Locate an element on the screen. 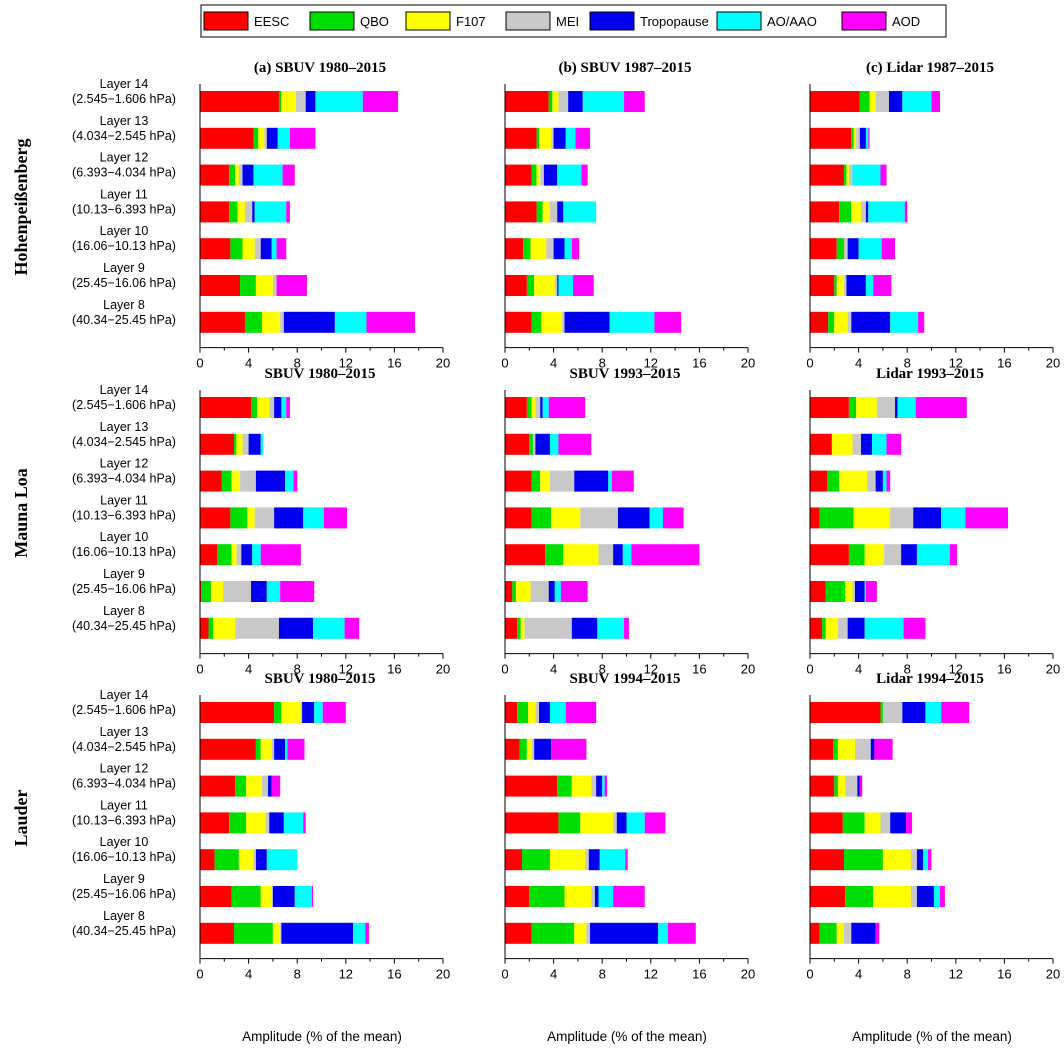 The image size is (1064, 1052). layer-range: (16.06−10.13 hPa) is located at coordinates (124, 857).